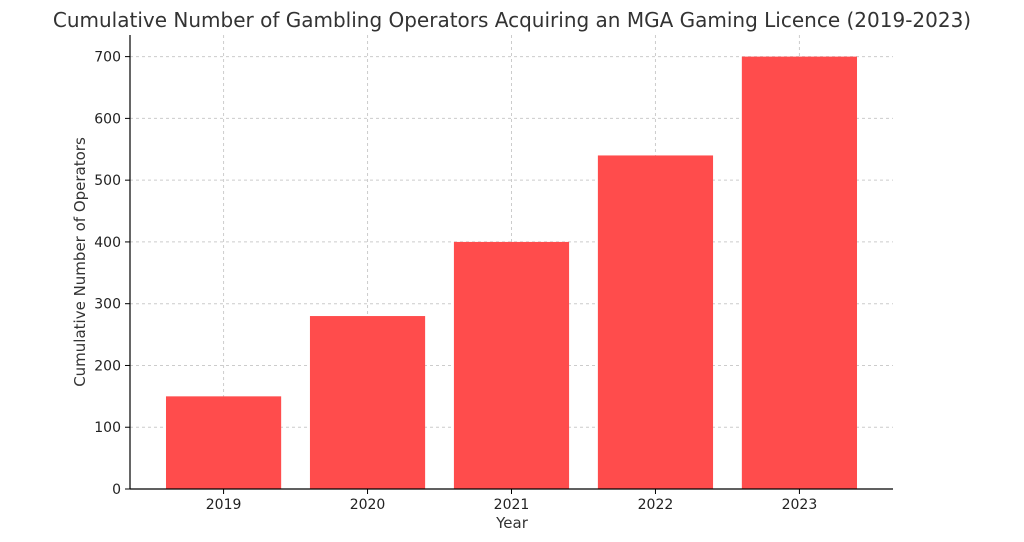  What do you see at coordinates (800, 505) in the screenshot?
I see `x-tick-label: 2023` at bounding box center [800, 505].